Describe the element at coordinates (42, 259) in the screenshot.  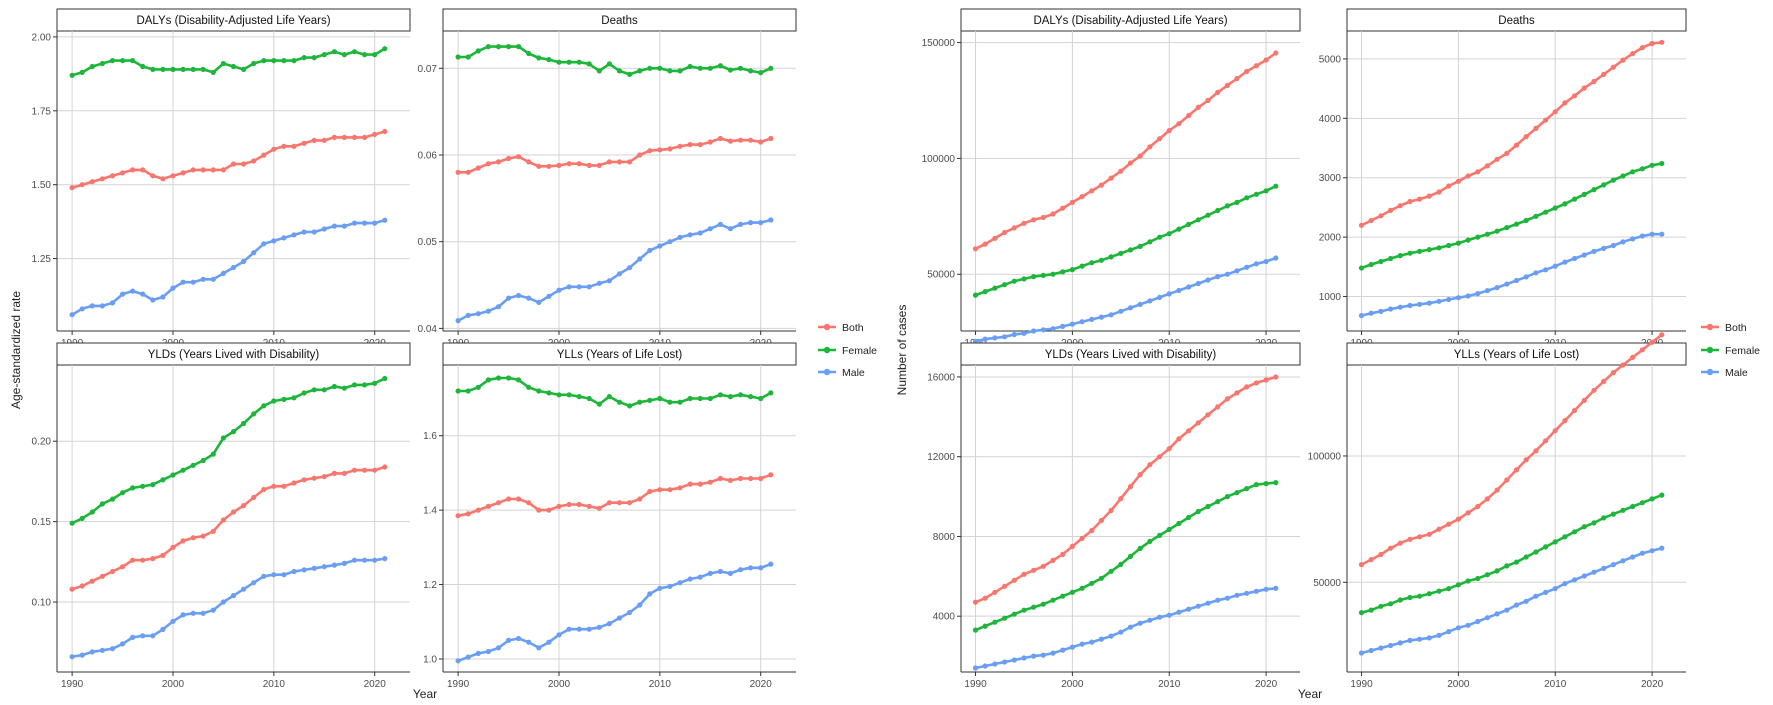
I see `y-tick-label: 1.25` at that location.